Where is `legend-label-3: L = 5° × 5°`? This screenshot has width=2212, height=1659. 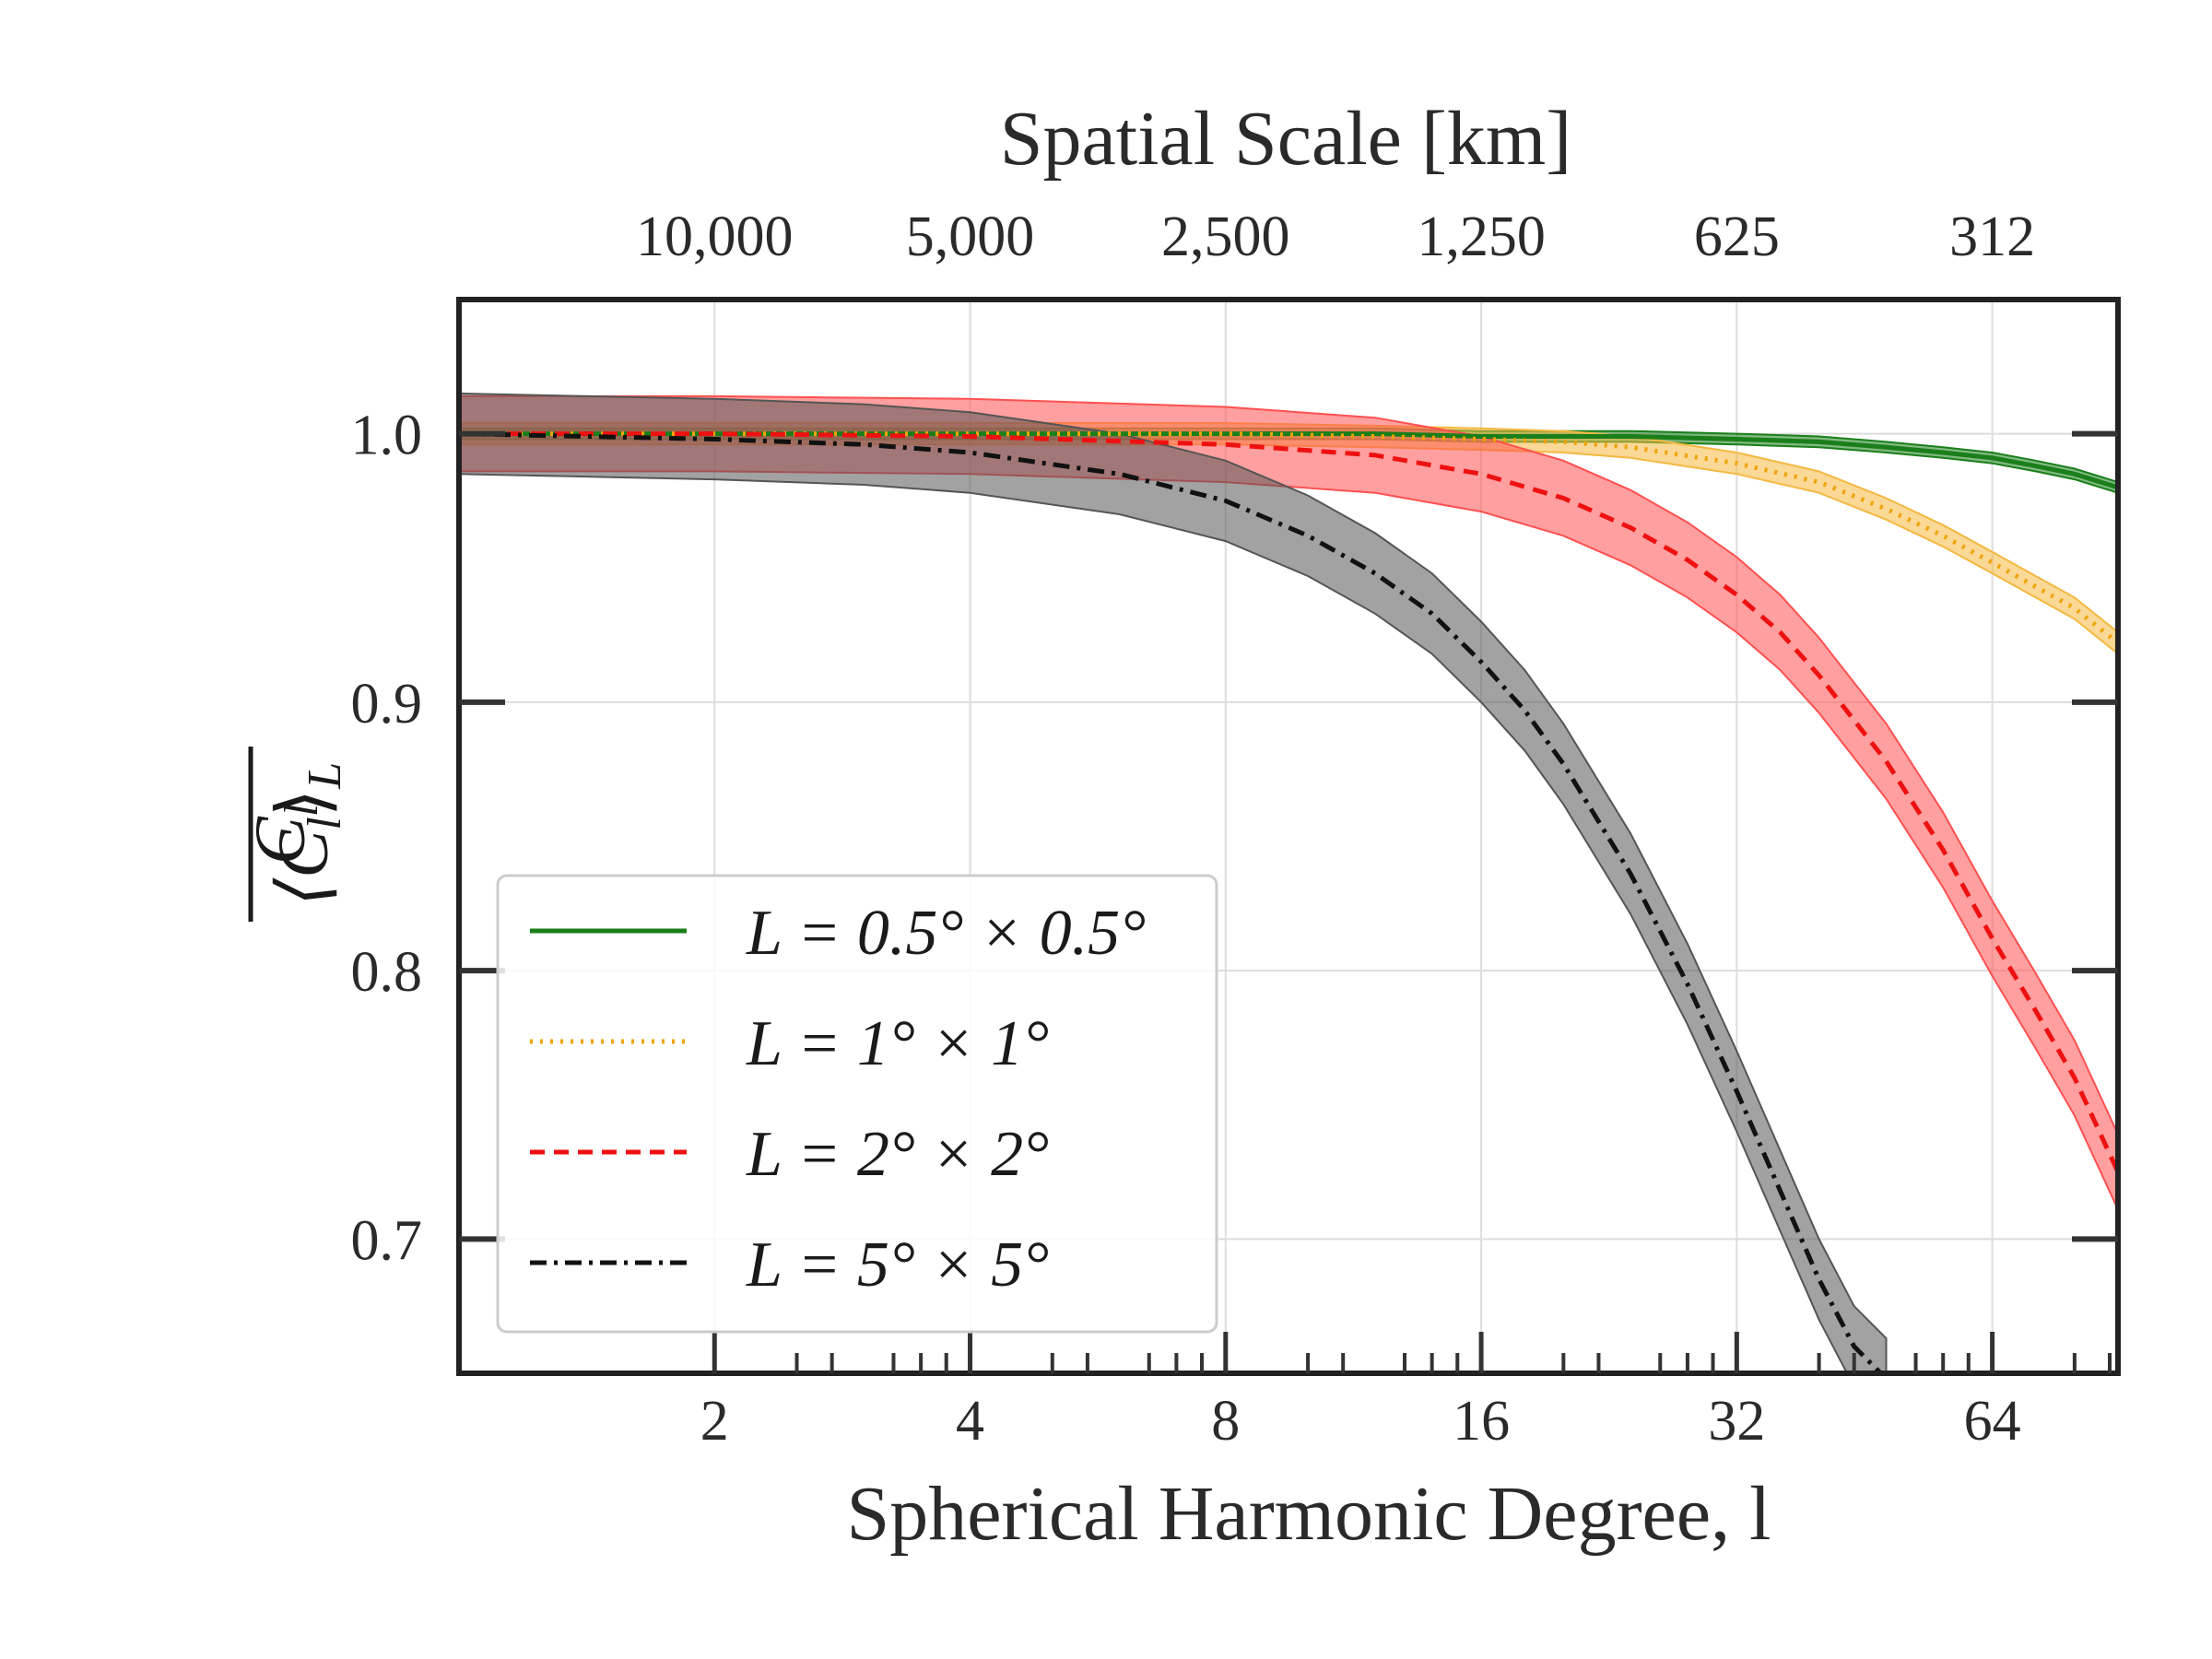 legend-label-3: L = 5° × 5° is located at coordinates (897, 1265).